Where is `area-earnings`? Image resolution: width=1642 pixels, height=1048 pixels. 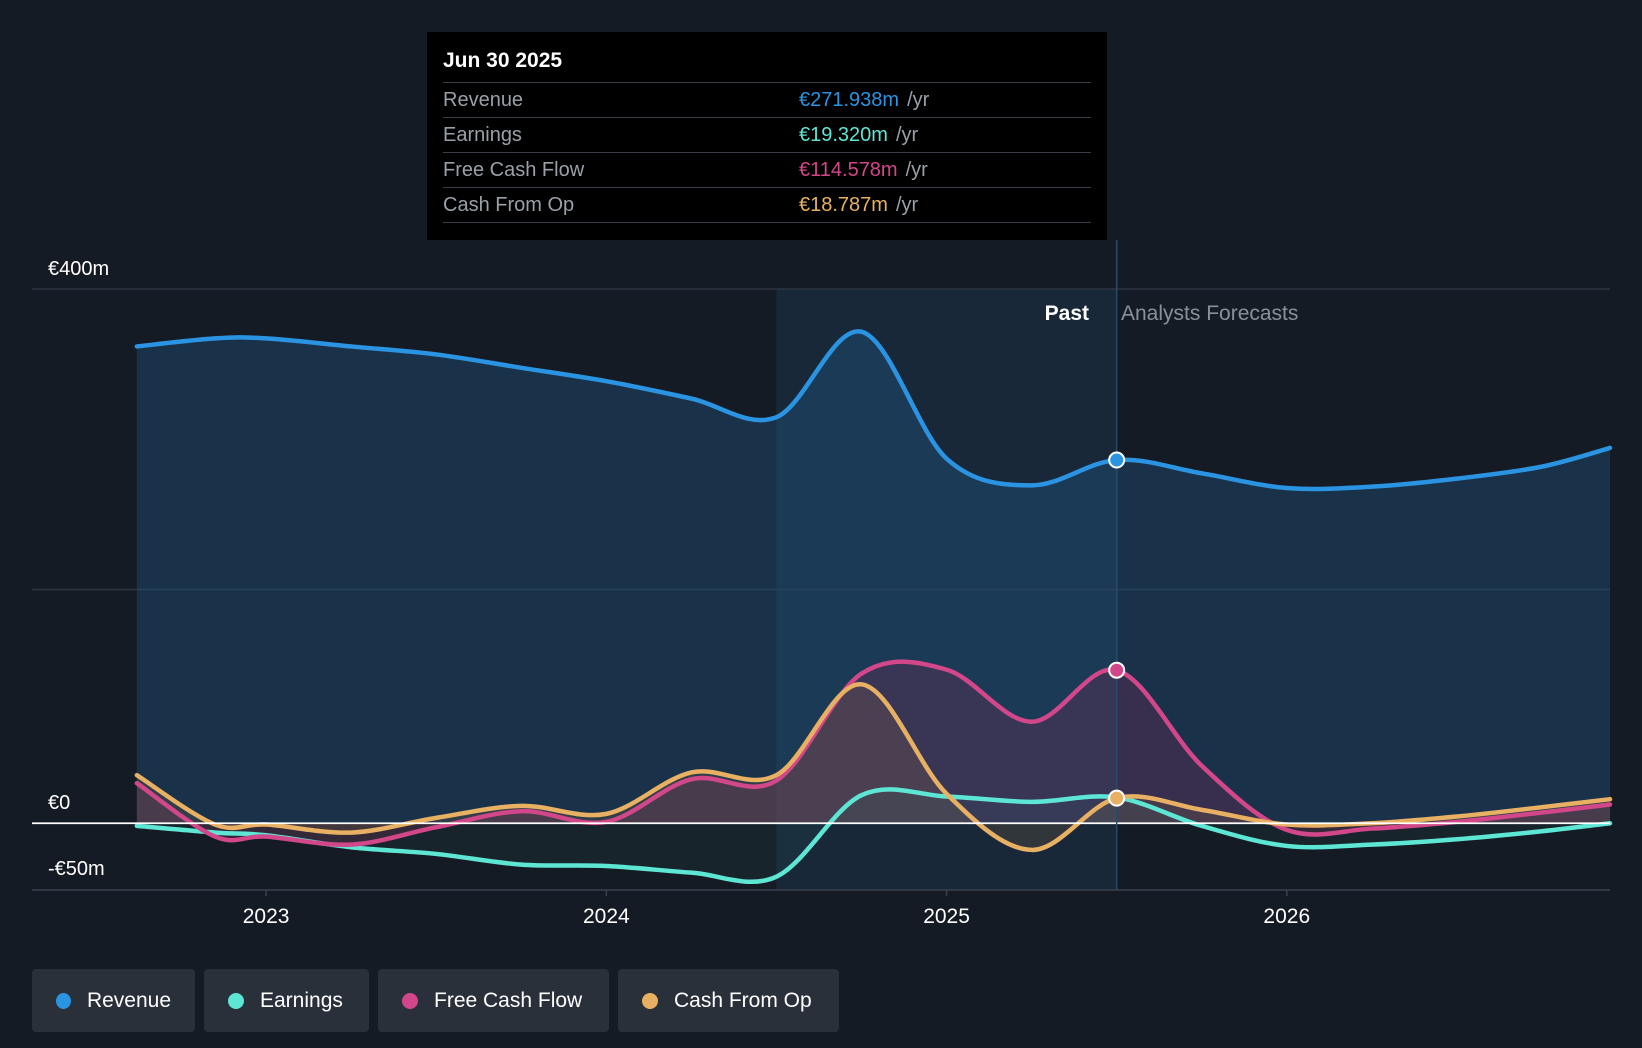
area-earnings is located at coordinates (873, 835).